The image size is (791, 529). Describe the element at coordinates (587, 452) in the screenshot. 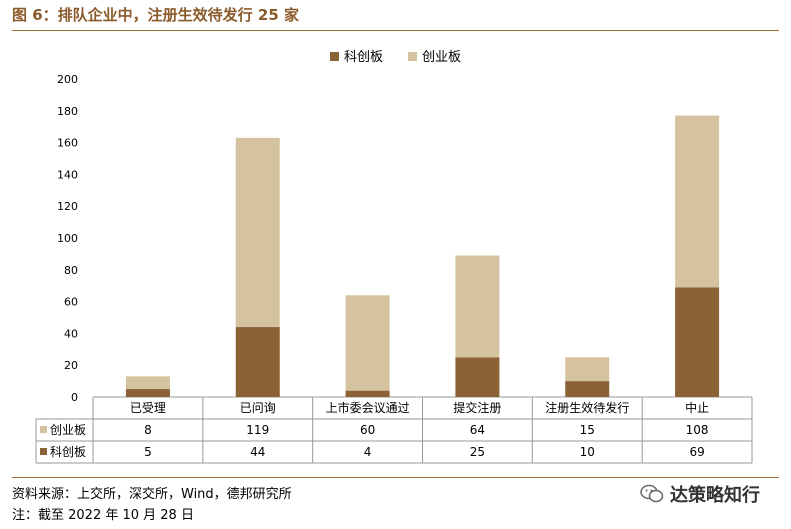

I see `table-cell-value: 10` at that location.